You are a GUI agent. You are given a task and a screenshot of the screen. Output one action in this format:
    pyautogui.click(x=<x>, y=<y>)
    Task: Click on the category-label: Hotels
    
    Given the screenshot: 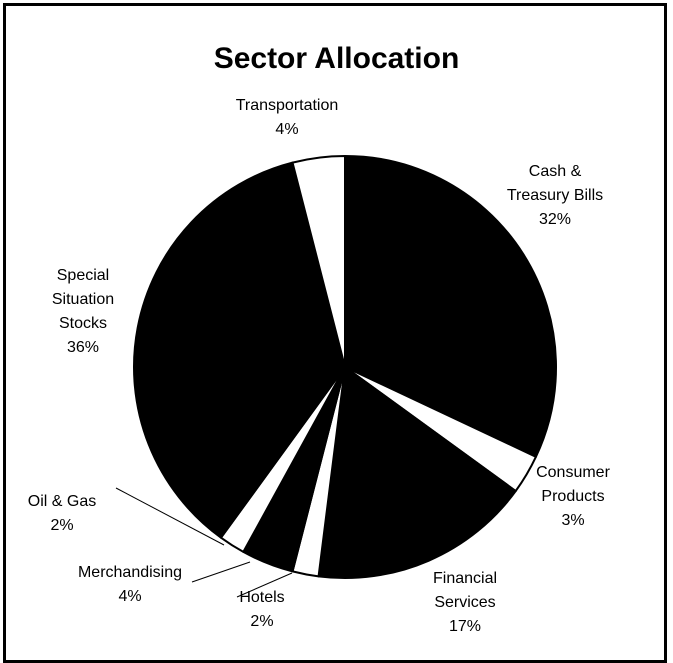 What is the action you would take?
    pyautogui.click(x=262, y=597)
    